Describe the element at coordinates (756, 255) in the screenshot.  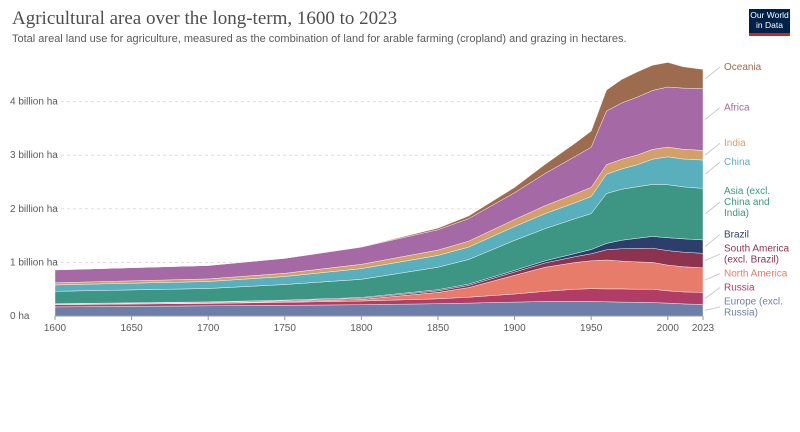
I see `series-label: South America (excl. Brazil)` at that location.